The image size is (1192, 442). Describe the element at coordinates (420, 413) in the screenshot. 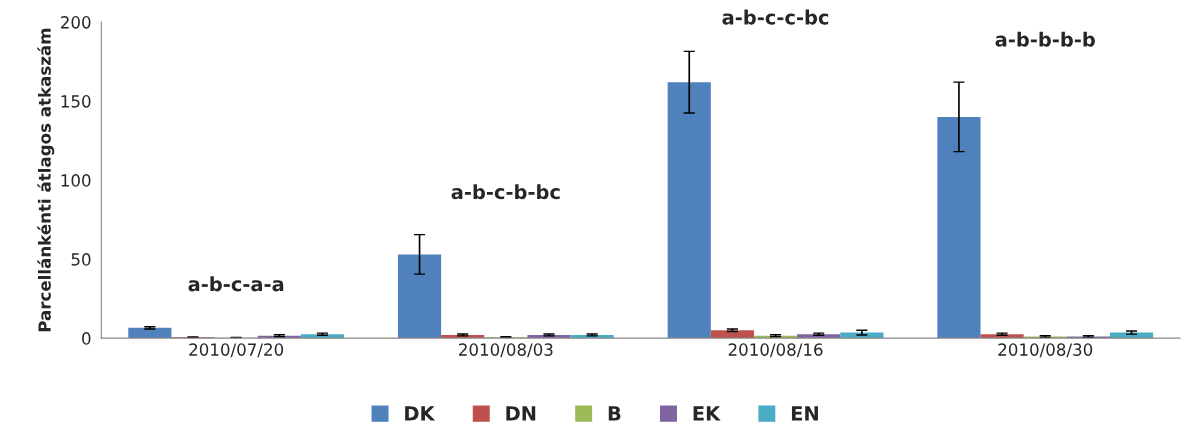

I see `legend-label: DK` at that location.